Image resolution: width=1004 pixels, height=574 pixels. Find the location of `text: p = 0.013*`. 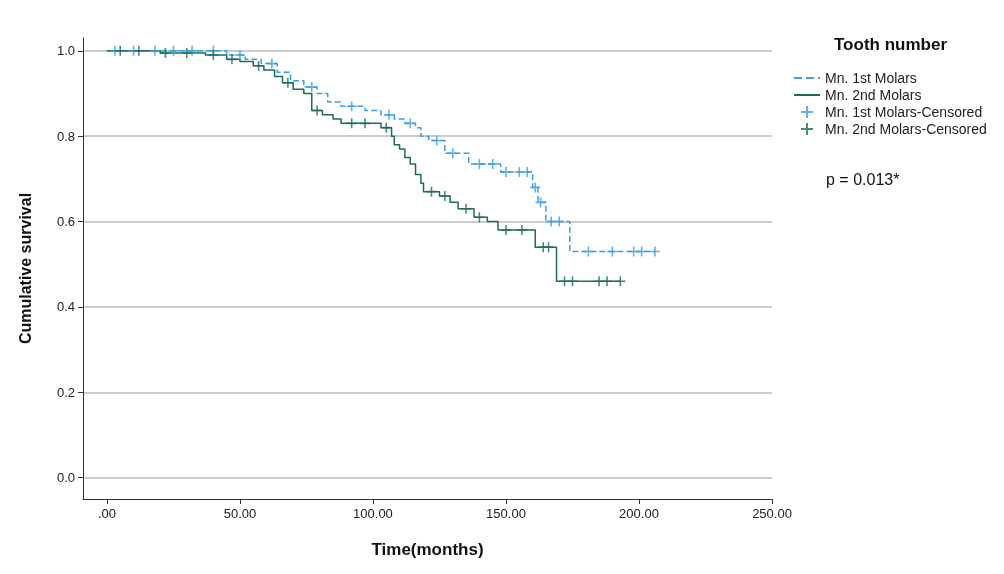

text: p = 0.013* is located at coordinates (863, 179).